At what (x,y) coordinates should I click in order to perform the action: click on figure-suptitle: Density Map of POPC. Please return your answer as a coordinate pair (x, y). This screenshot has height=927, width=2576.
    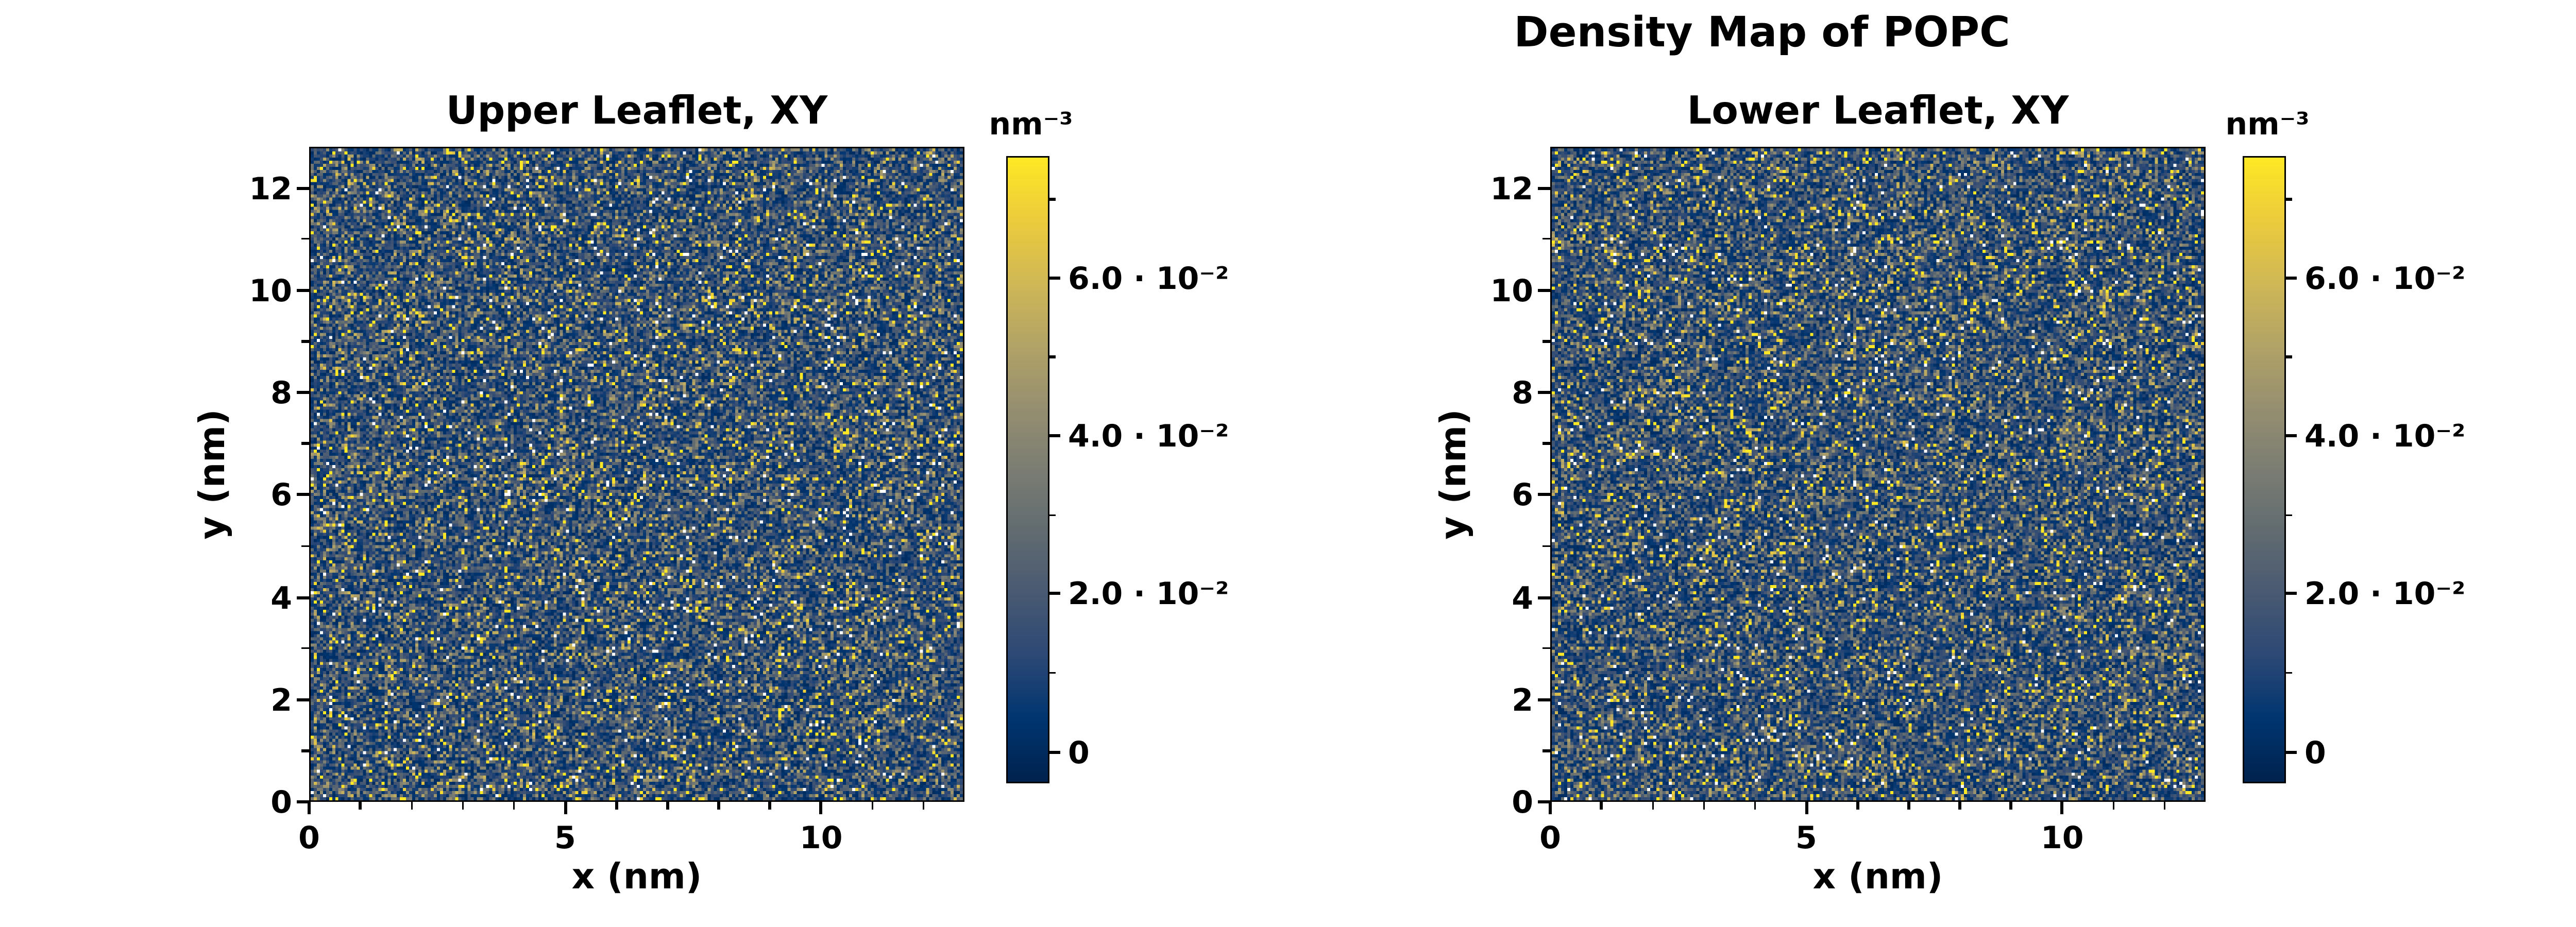
    Looking at the image, I should click on (1762, 33).